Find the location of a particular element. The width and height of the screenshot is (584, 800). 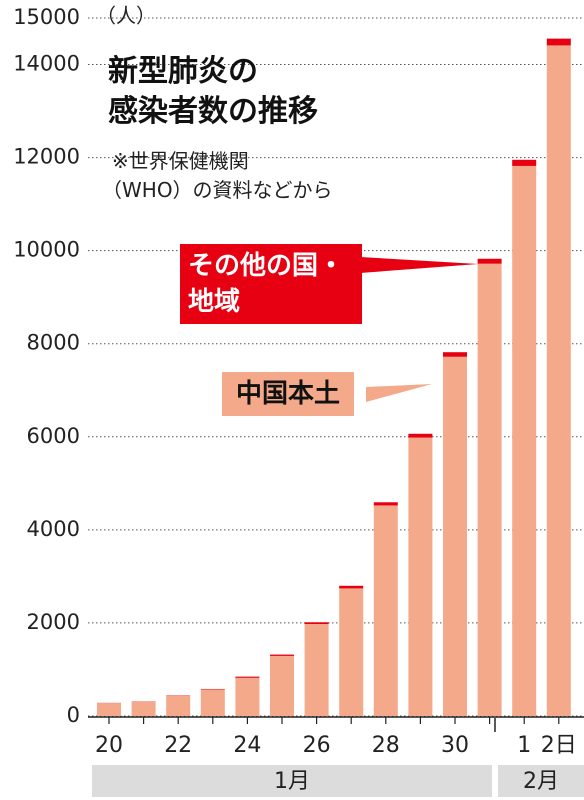

x-tick-label: 2日 is located at coordinates (559, 745).